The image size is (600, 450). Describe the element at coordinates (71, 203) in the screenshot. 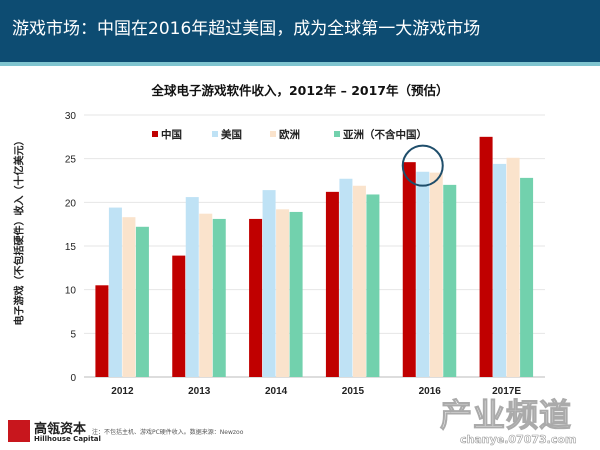

I see `y-tick-label: 20` at that location.